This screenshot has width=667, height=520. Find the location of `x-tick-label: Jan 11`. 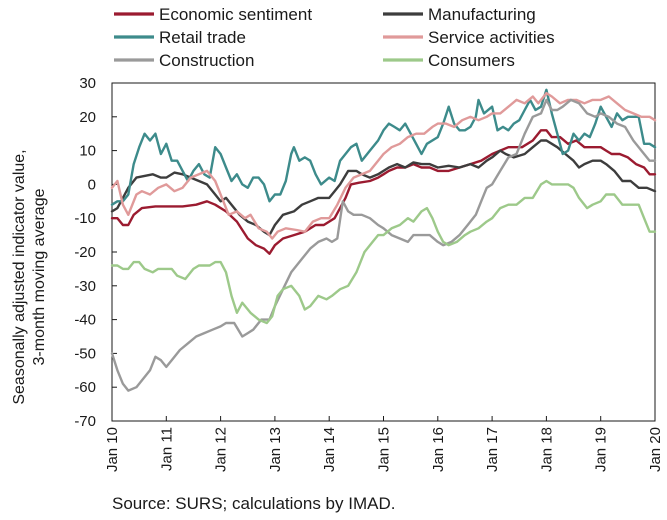

x-tick-label: Jan 11 is located at coordinates (166, 449).